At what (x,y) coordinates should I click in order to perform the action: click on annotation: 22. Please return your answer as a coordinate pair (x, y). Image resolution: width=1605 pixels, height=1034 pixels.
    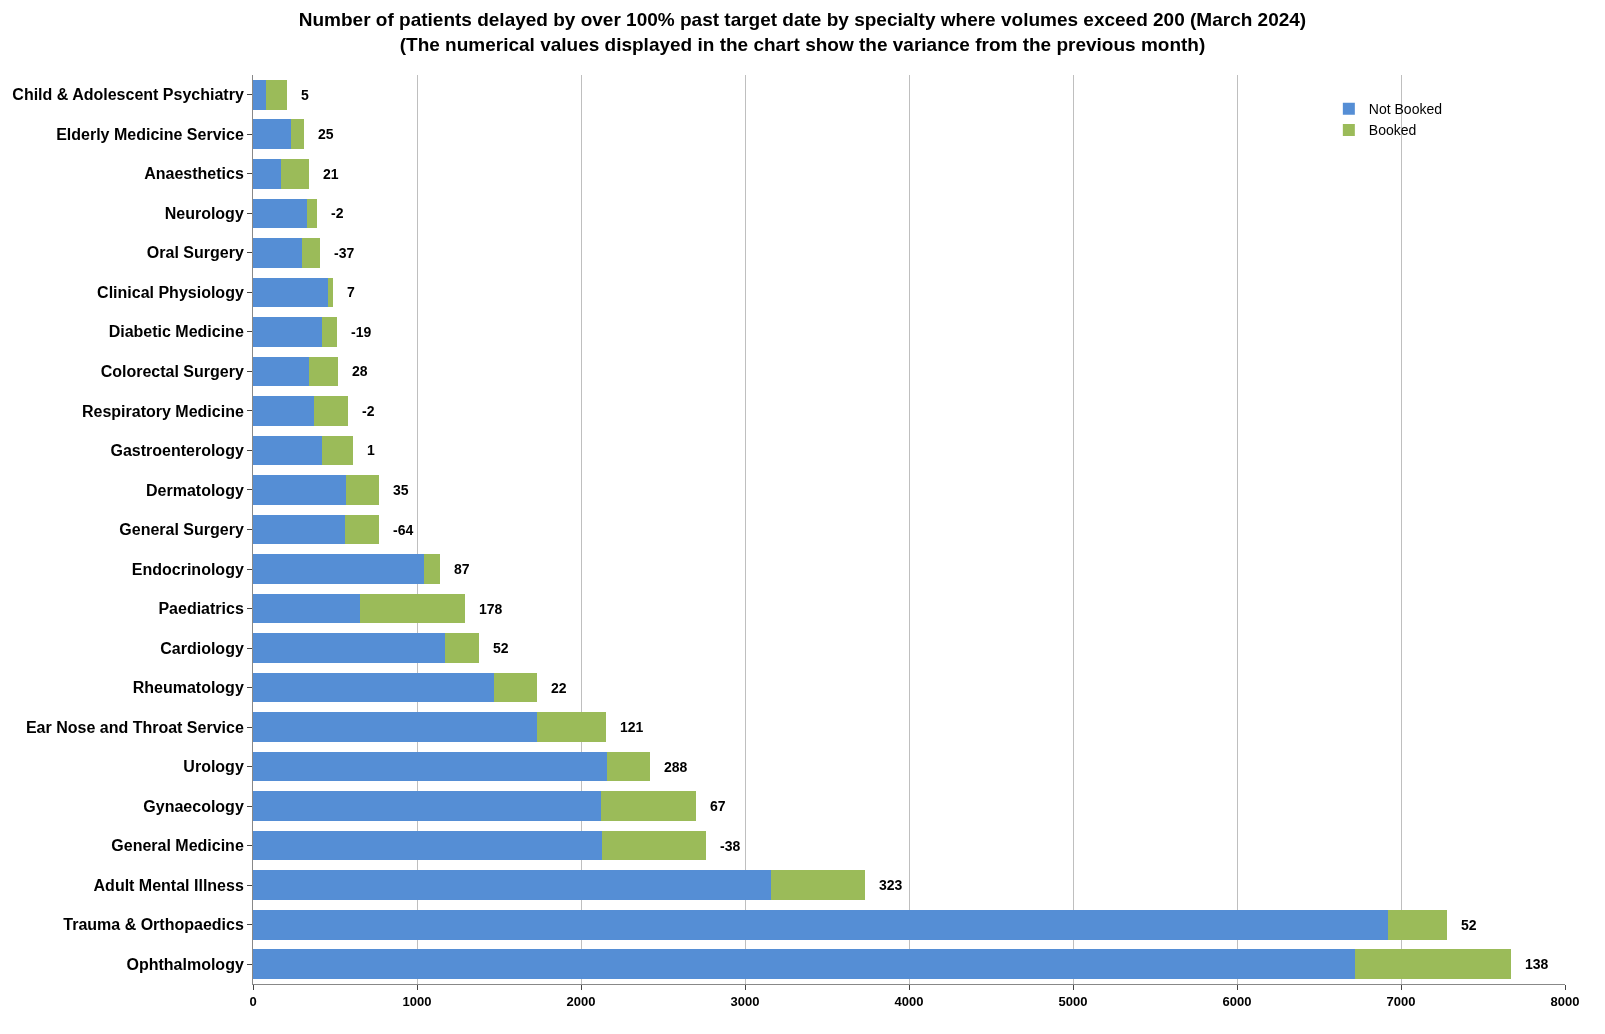
    Looking at the image, I should click on (559, 688).